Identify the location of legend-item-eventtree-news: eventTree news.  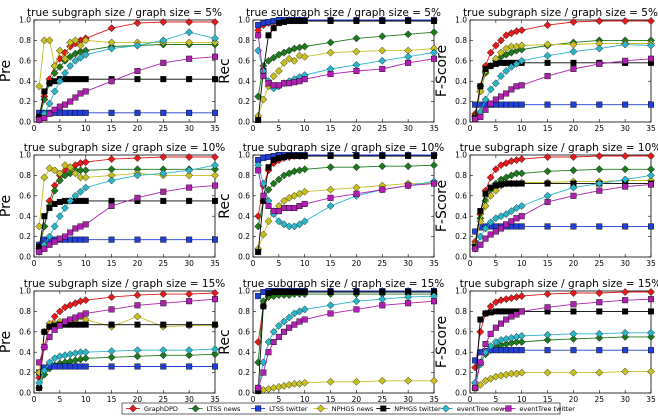
(473, 408).